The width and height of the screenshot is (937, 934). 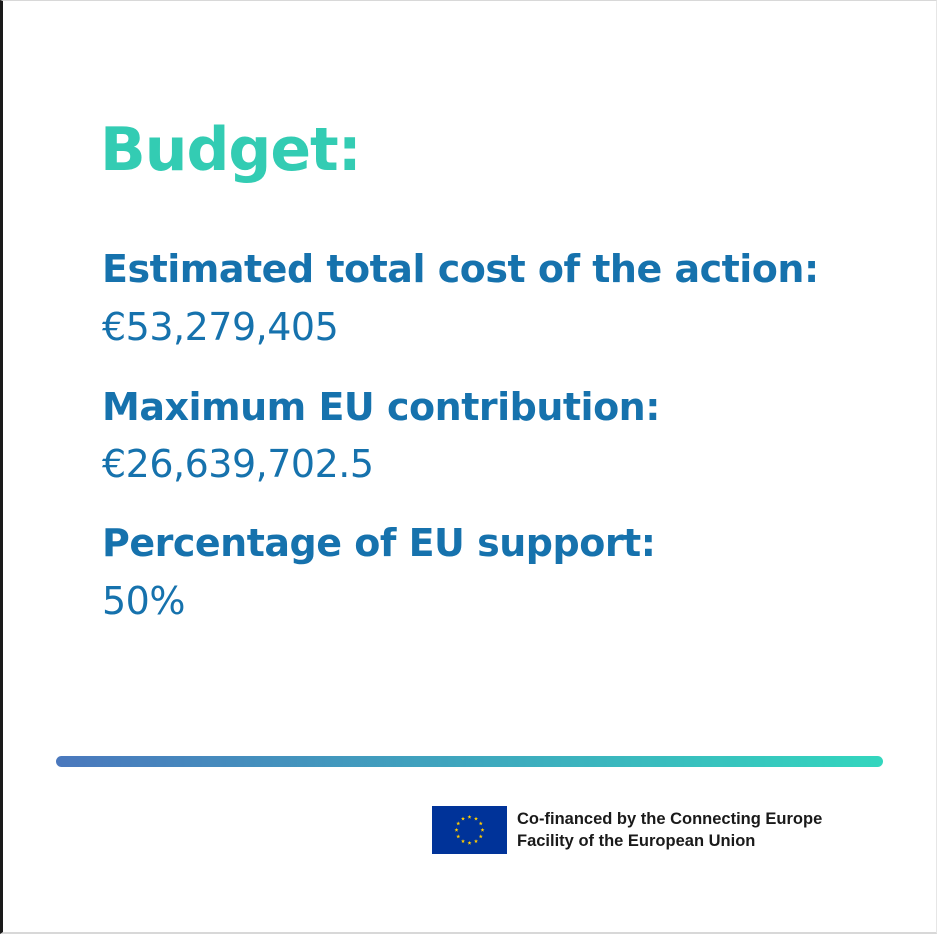 What do you see at coordinates (469, 761) in the screenshot?
I see `gradient-divider` at bounding box center [469, 761].